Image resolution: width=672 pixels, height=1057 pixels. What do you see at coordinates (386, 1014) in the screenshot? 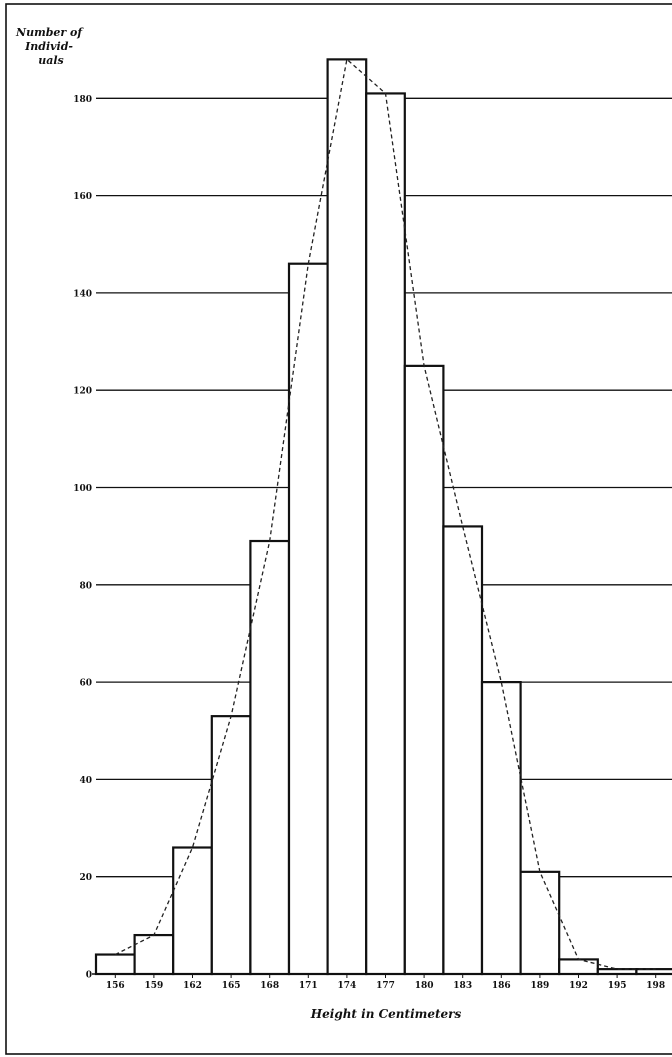
I see `x-axis-label: Height in Centimeters` at bounding box center [386, 1014].